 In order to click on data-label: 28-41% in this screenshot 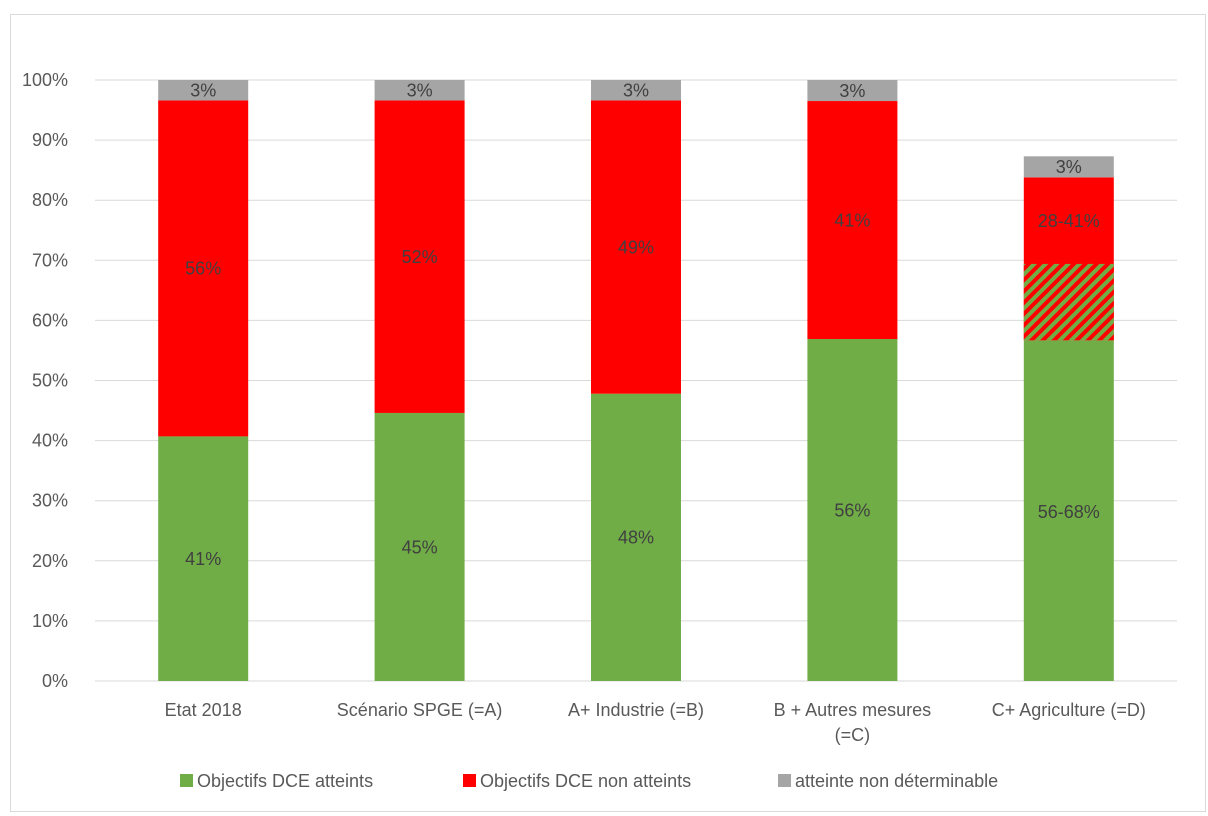, I will do `click(1069, 221)`.